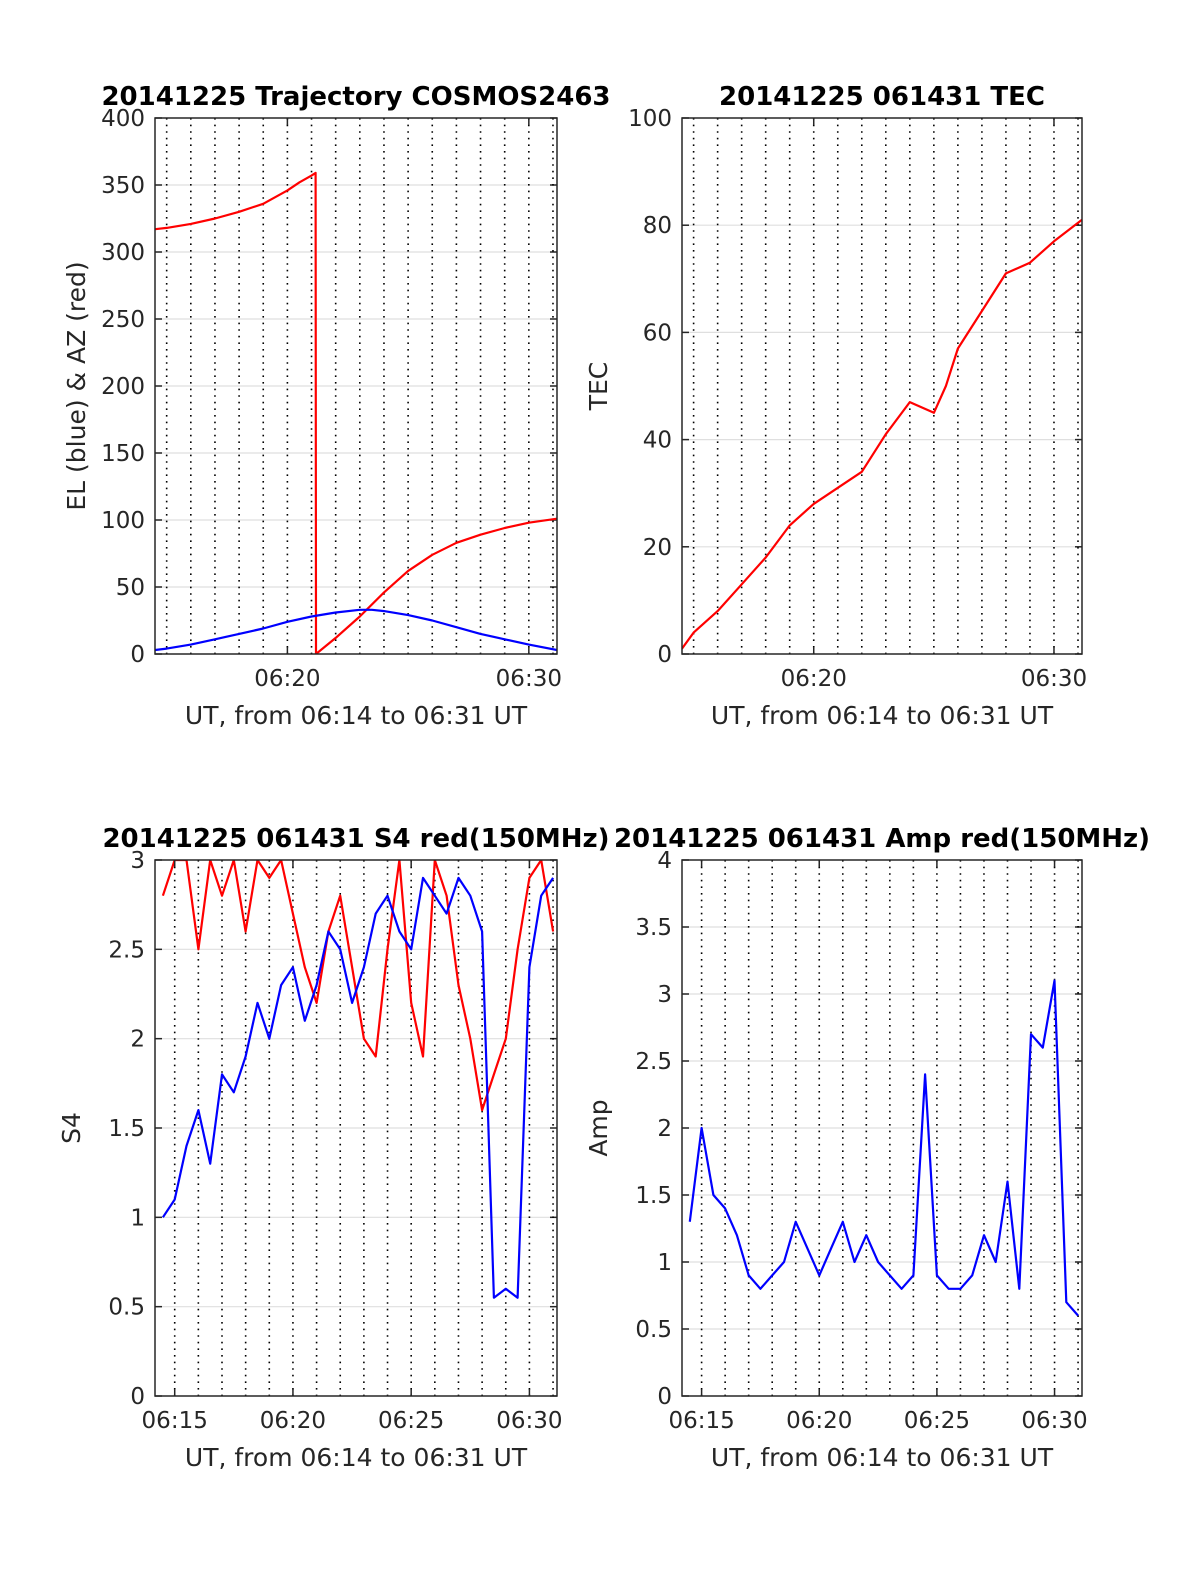 This screenshot has height=1575, width=1200. Describe the element at coordinates (657, 226) in the screenshot. I see `y-tick-label: 80` at that location.